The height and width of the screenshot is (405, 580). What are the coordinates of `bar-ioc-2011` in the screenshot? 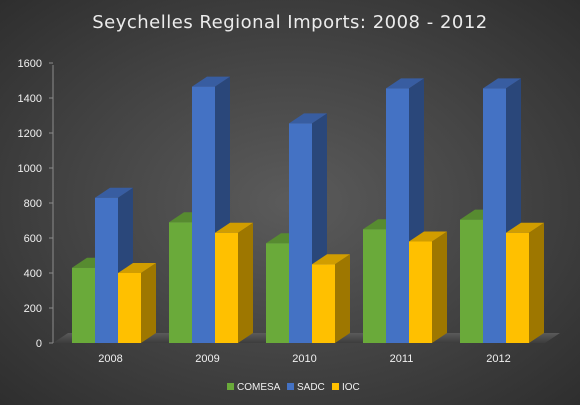 It's located at (428, 287).